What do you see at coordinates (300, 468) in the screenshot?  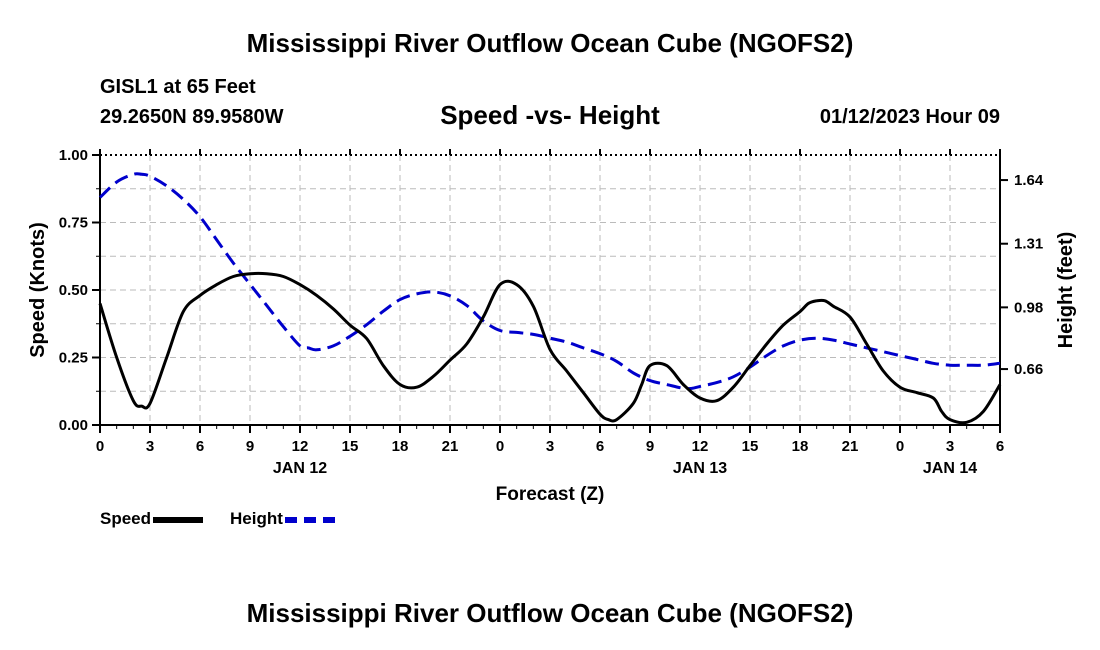 I see `x-day-label: JAN 12` at bounding box center [300, 468].